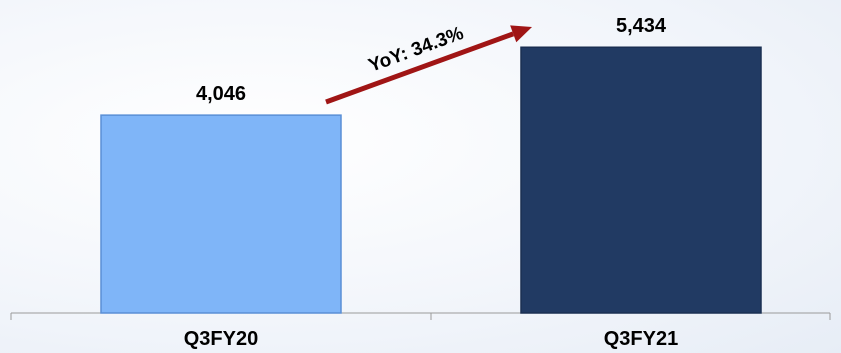 This screenshot has width=841, height=353. I want to click on yoy-arrow-head, so click(521, 34).